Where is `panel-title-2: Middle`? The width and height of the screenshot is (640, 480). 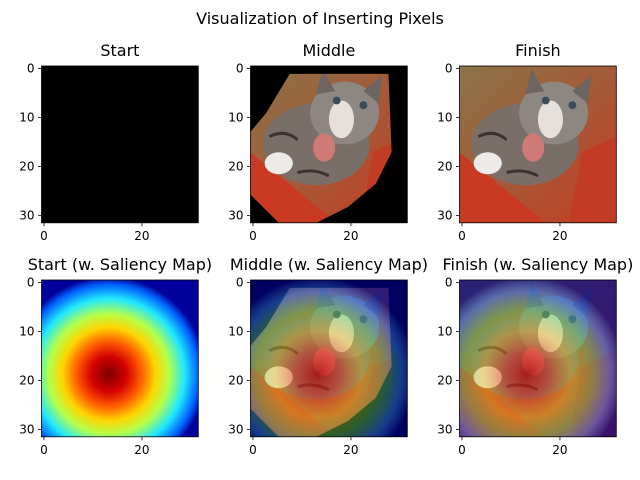 panel-title-2: Middle is located at coordinates (328, 50).